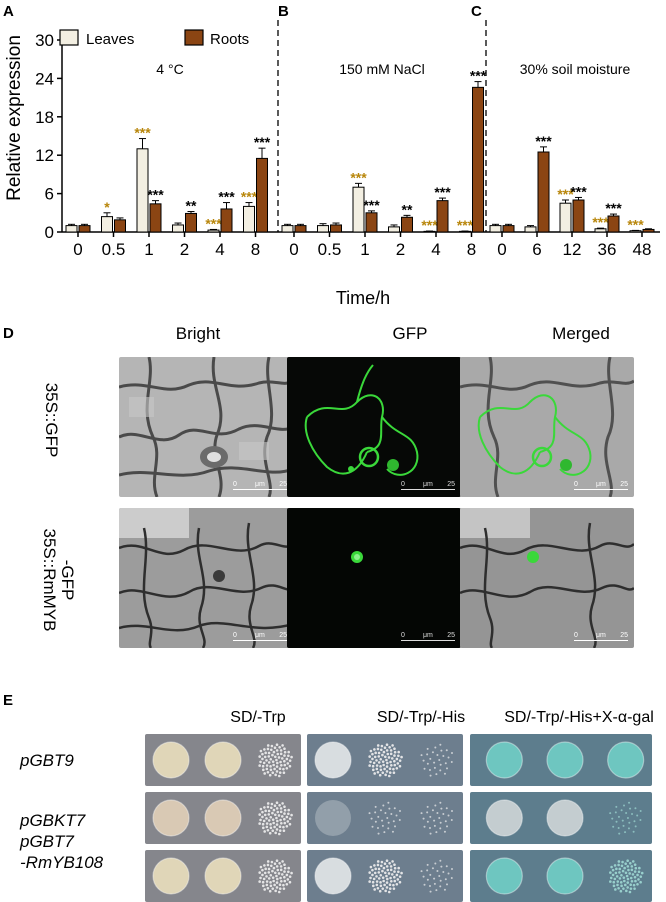 The image size is (666, 902). What do you see at coordinates (410, 333) in the screenshot?
I see `col-header-gfp: GFP` at bounding box center [410, 333].